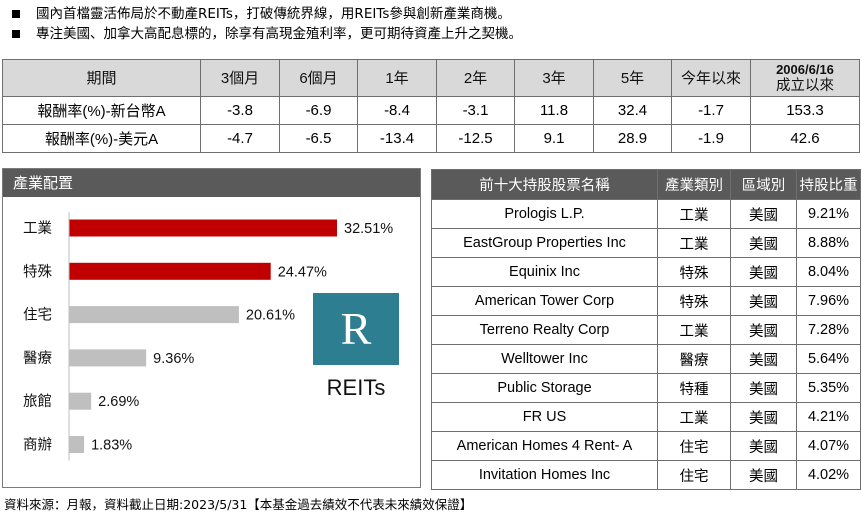  What do you see at coordinates (805, 110) in the screenshot?
I see `cell: 153.3` at bounding box center [805, 110].